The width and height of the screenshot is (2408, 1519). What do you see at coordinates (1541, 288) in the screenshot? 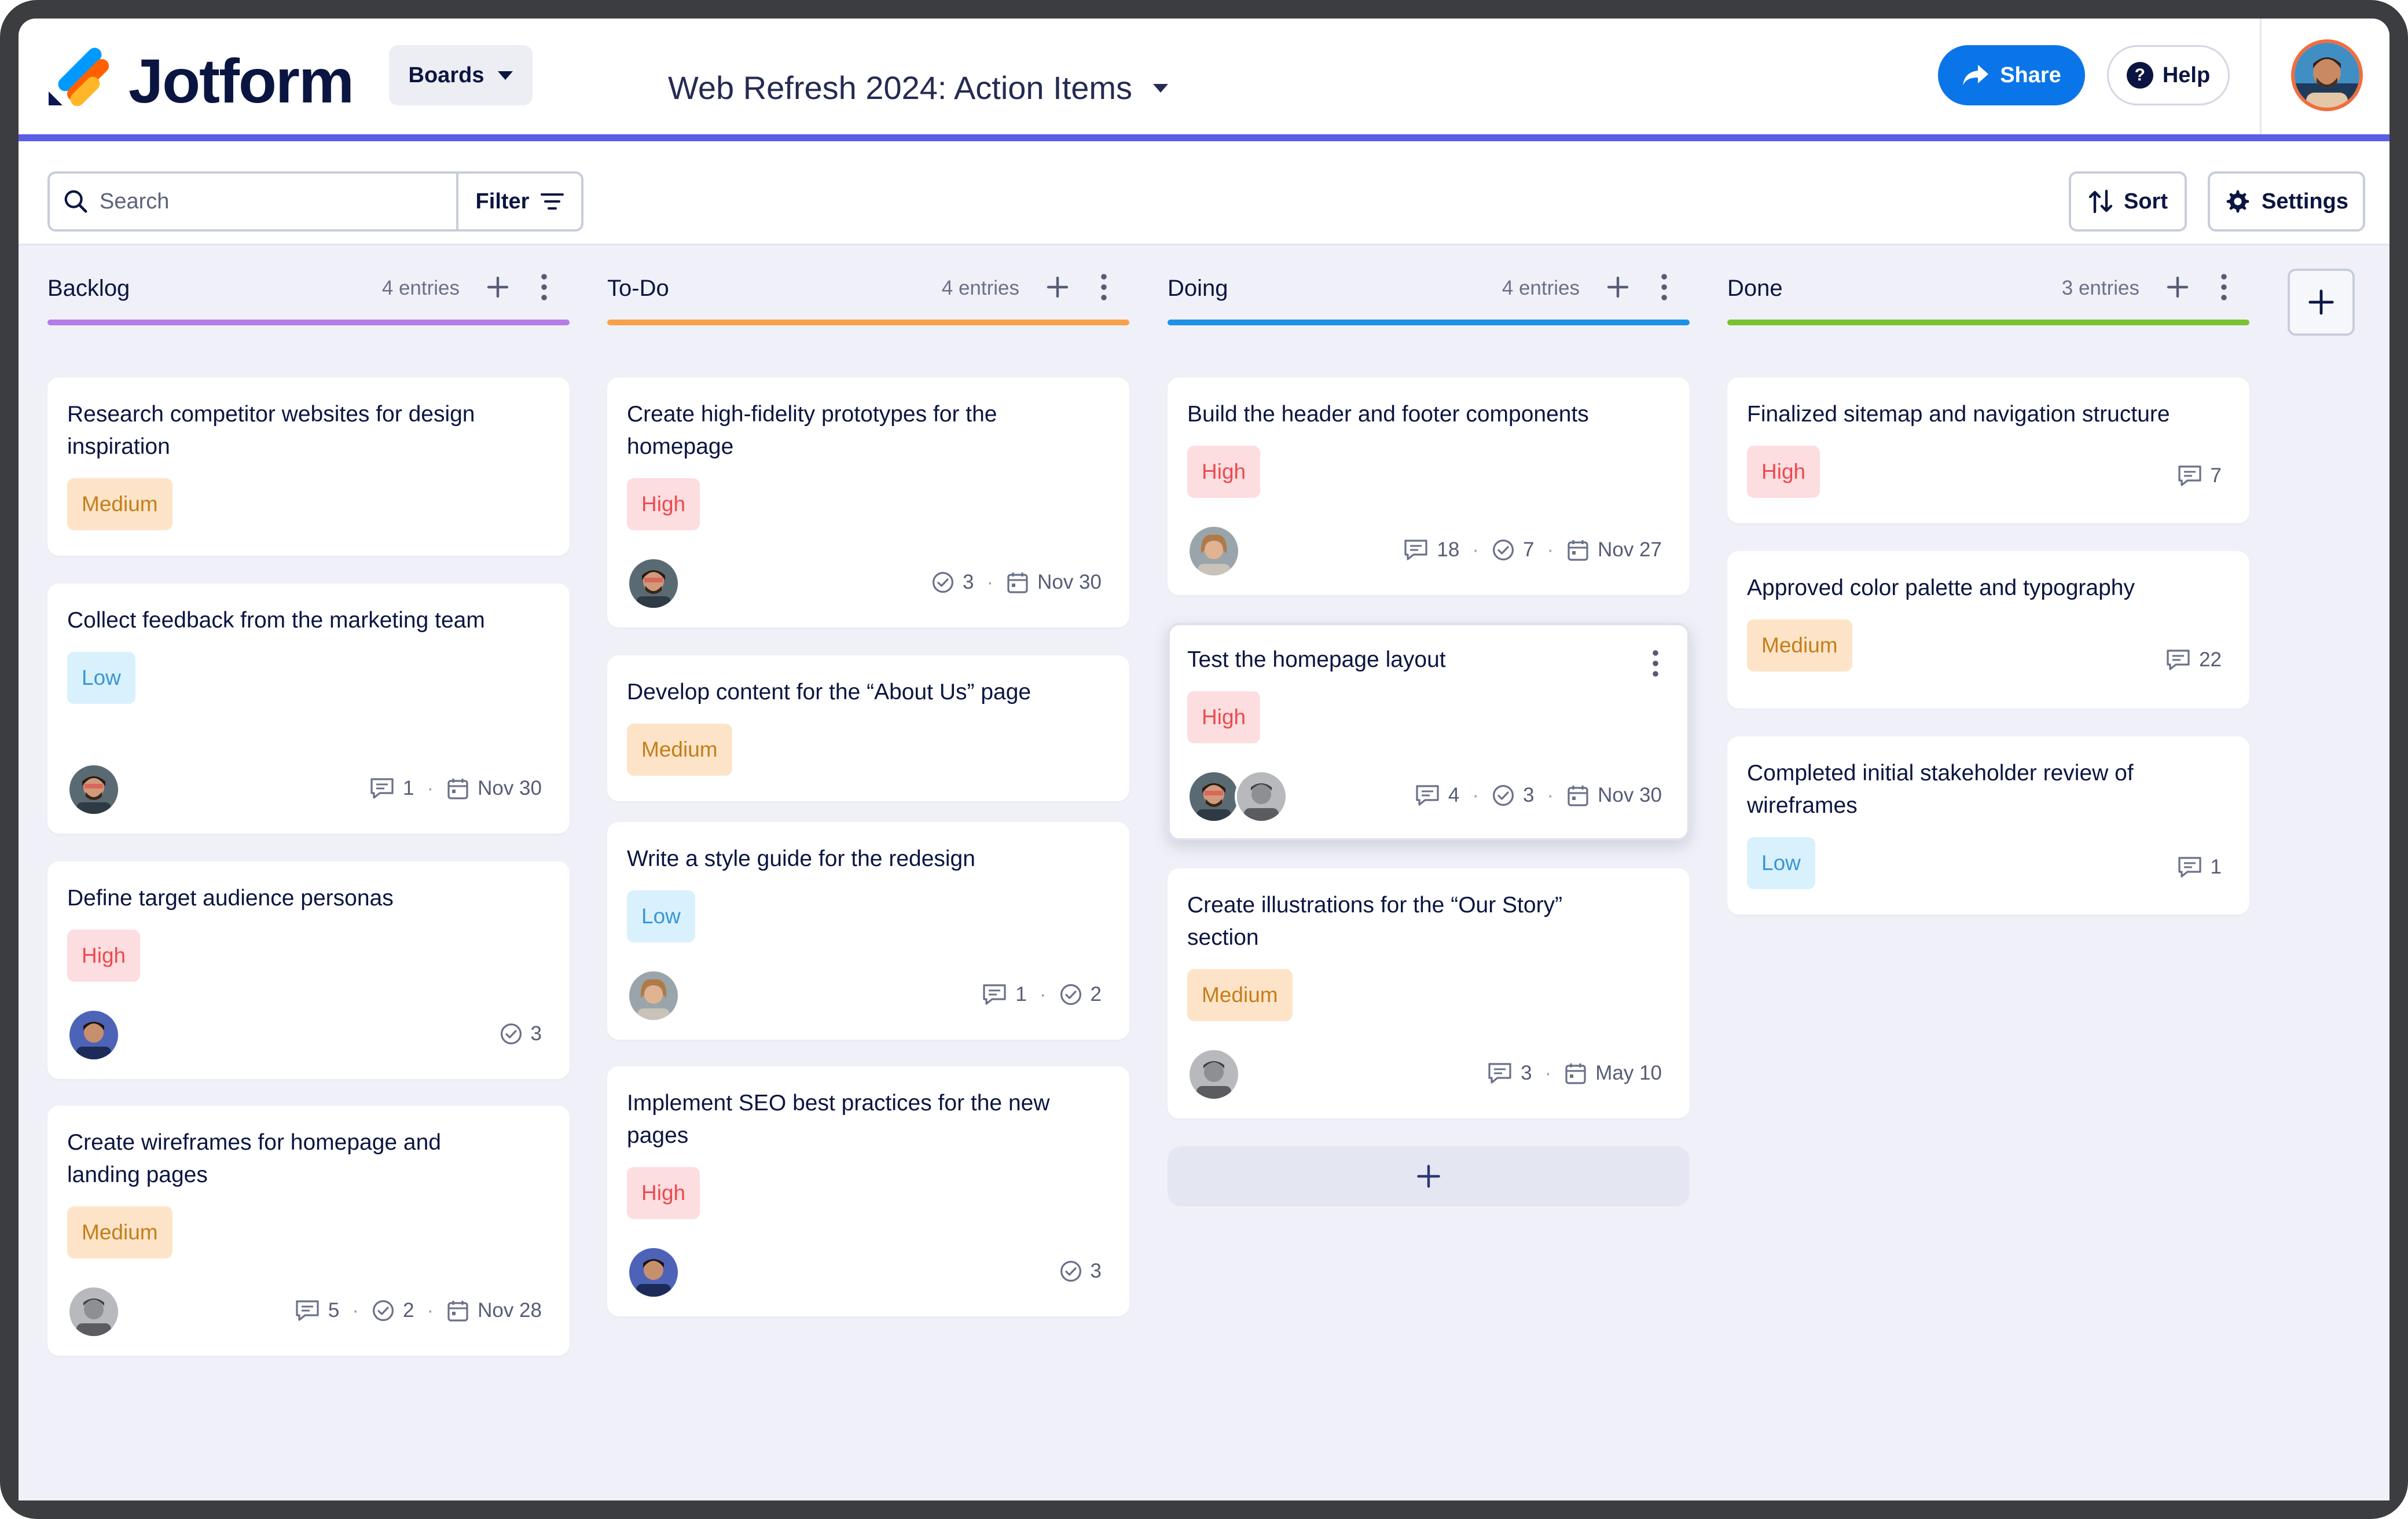
I see `entries-count: 4 entries` at bounding box center [1541, 288].